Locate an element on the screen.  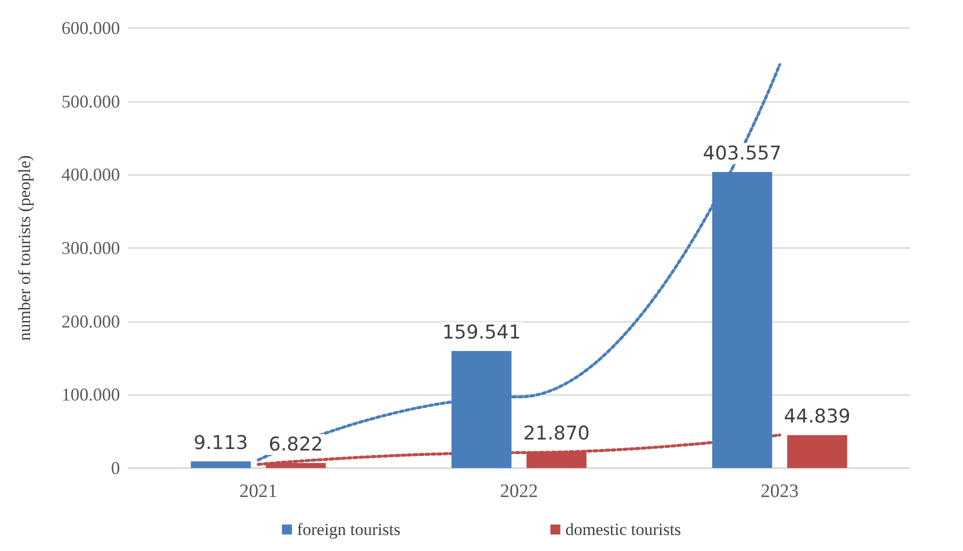
y-tick-label: 400.000 is located at coordinates (91, 174).